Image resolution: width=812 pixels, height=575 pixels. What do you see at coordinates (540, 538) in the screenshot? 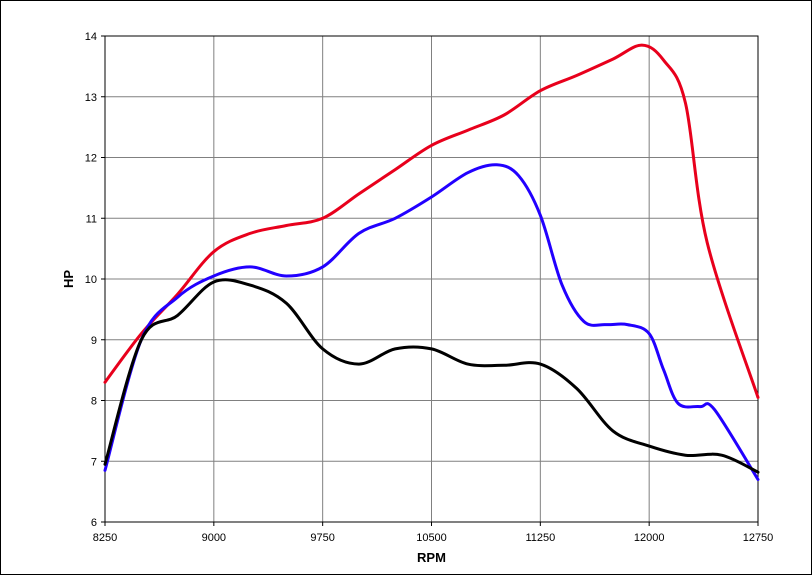
I see `x-tick-label: 11250` at bounding box center [540, 538].